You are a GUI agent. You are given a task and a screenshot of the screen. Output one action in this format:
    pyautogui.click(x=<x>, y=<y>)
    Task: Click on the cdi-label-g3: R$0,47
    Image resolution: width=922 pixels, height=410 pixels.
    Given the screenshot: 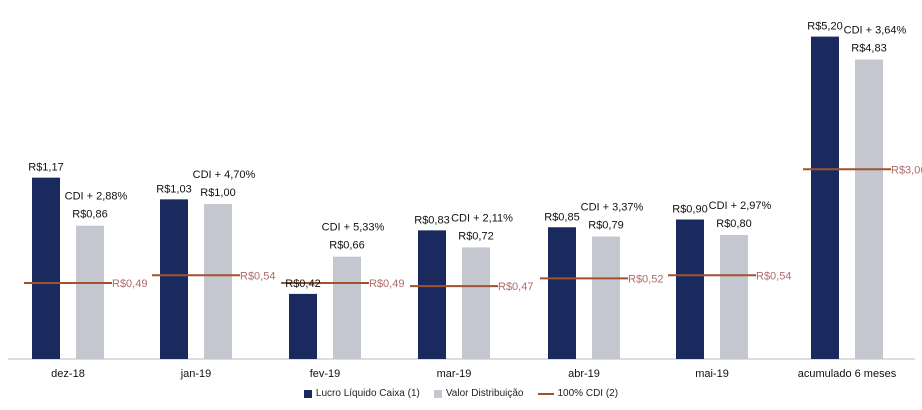 What is the action you would take?
    pyautogui.click(x=515, y=287)
    